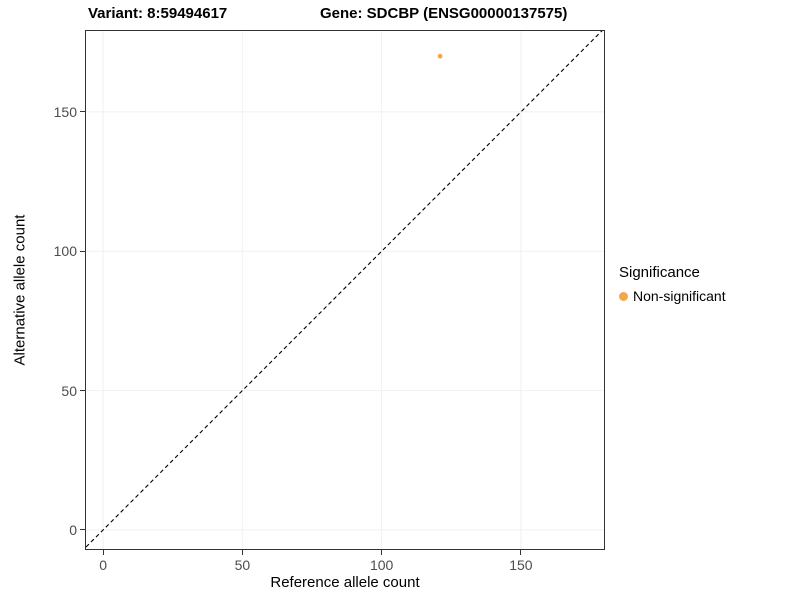  What do you see at coordinates (242, 565) in the screenshot?
I see `x-tick-label: 50` at bounding box center [242, 565].